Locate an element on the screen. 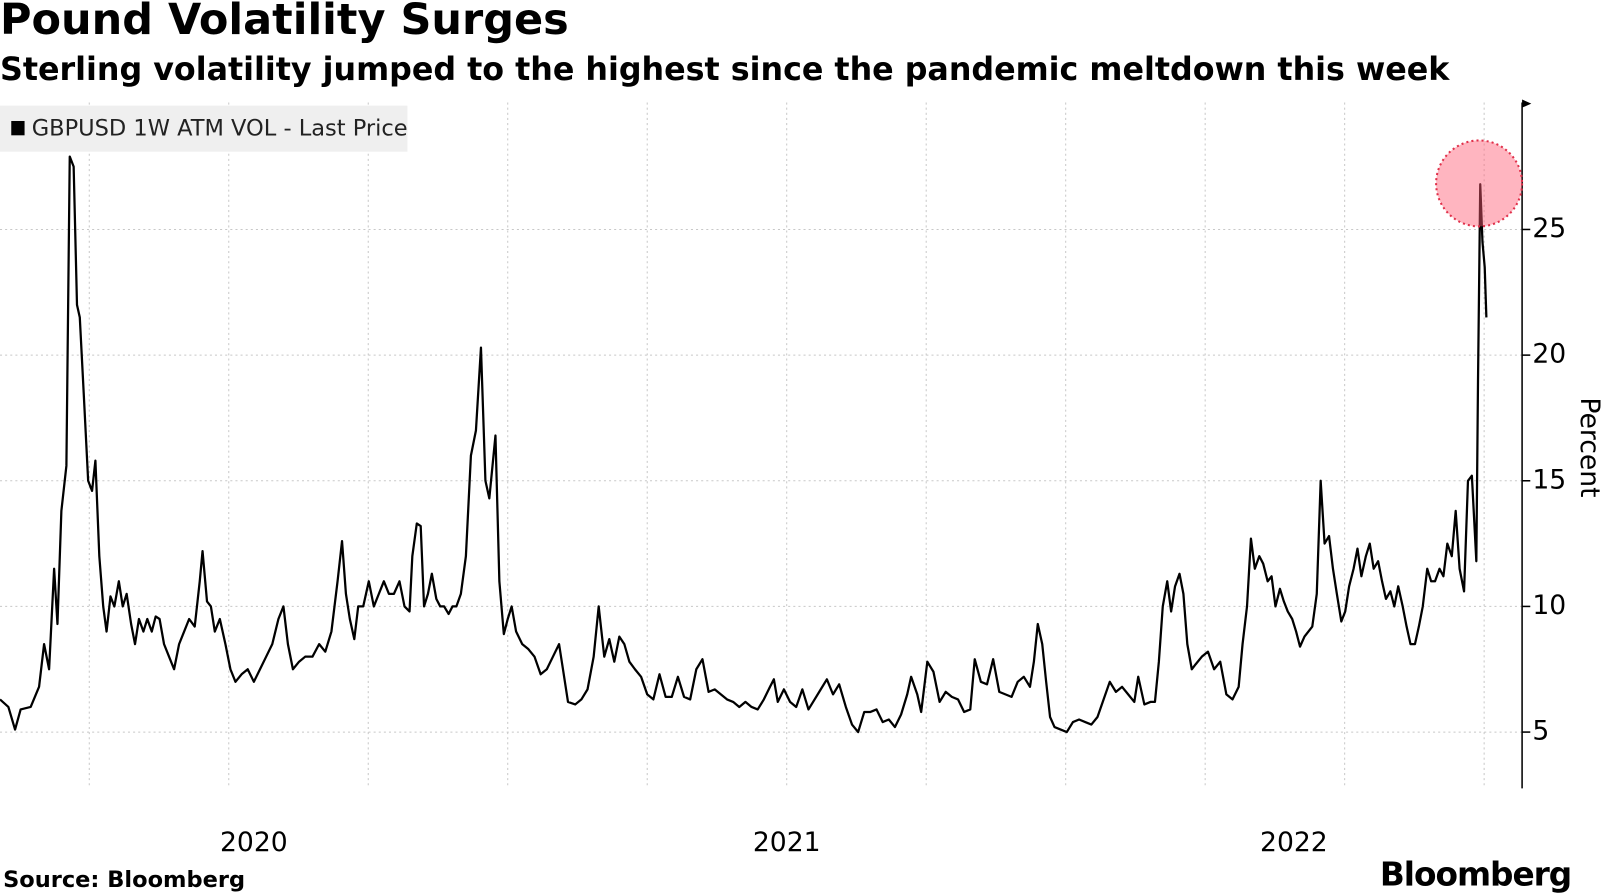  legend-label: GBPUSD 1W ATM VOL - Last Price is located at coordinates (220, 129).